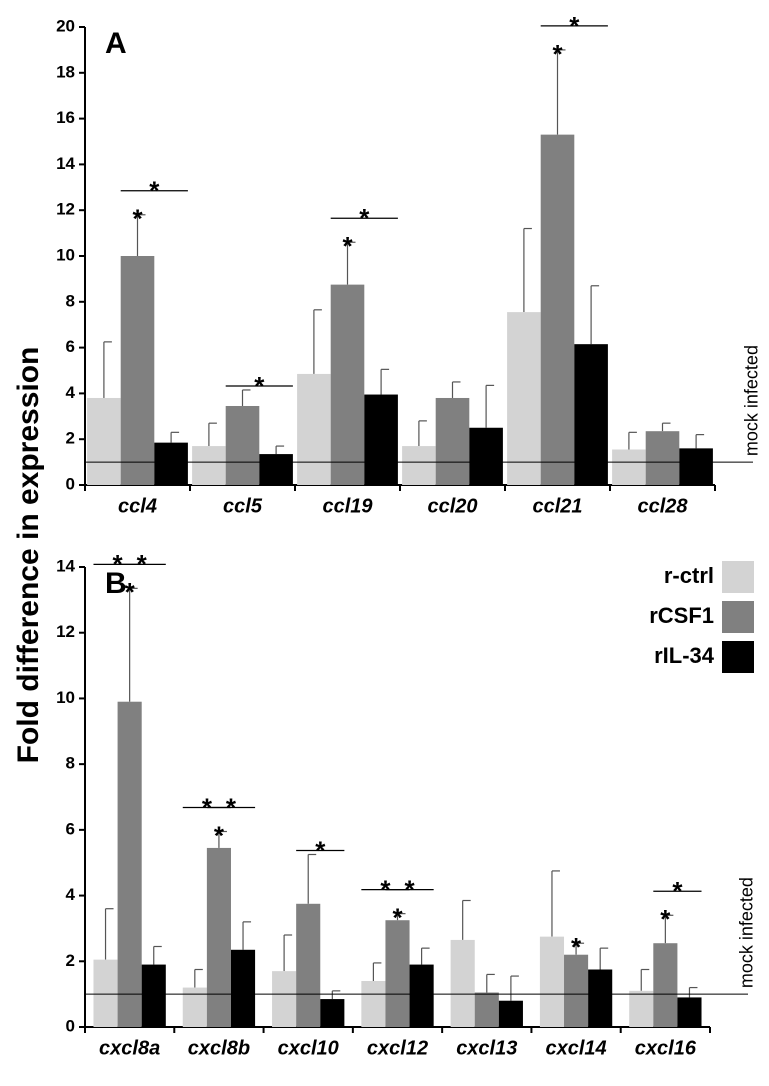 Image resolution: width=769 pixels, height=1086 pixels. Describe the element at coordinates (397, 1048) in the screenshot. I see `x-tick-label: cxcl12` at that location.